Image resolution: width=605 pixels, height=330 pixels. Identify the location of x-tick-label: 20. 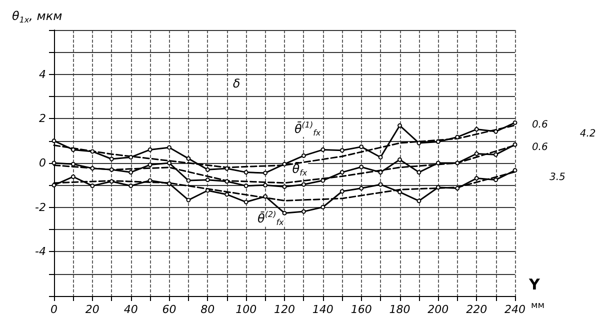
(92, 309).